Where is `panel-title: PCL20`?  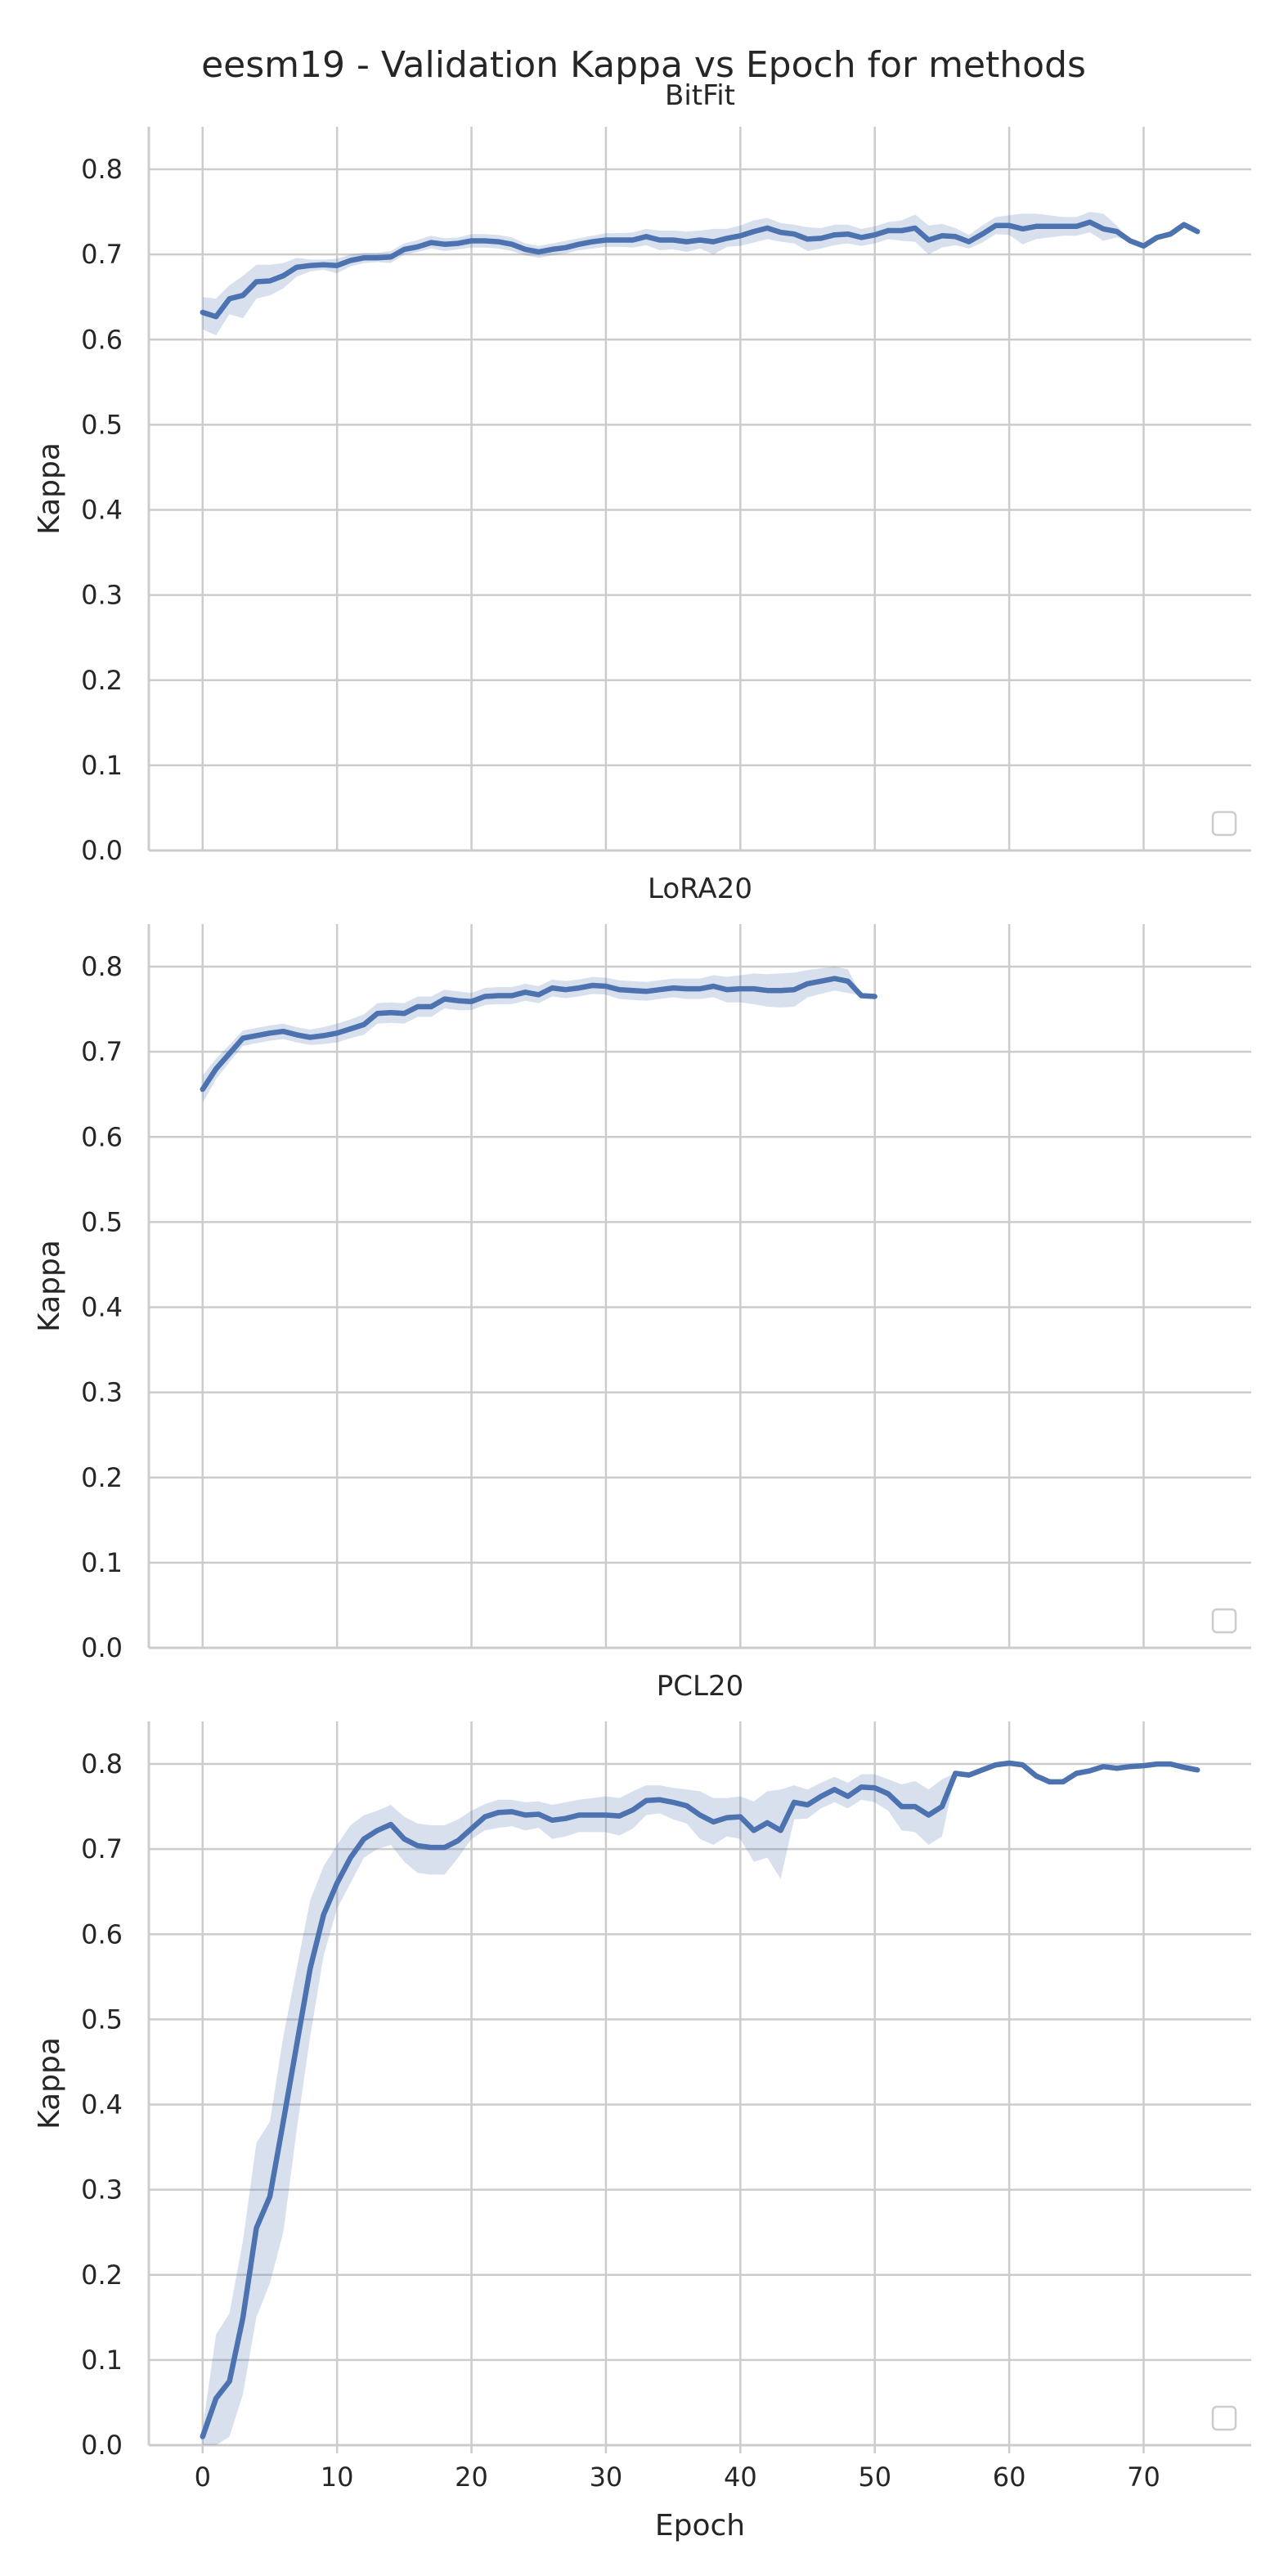 panel-title: PCL20 is located at coordinates (700, 1687).